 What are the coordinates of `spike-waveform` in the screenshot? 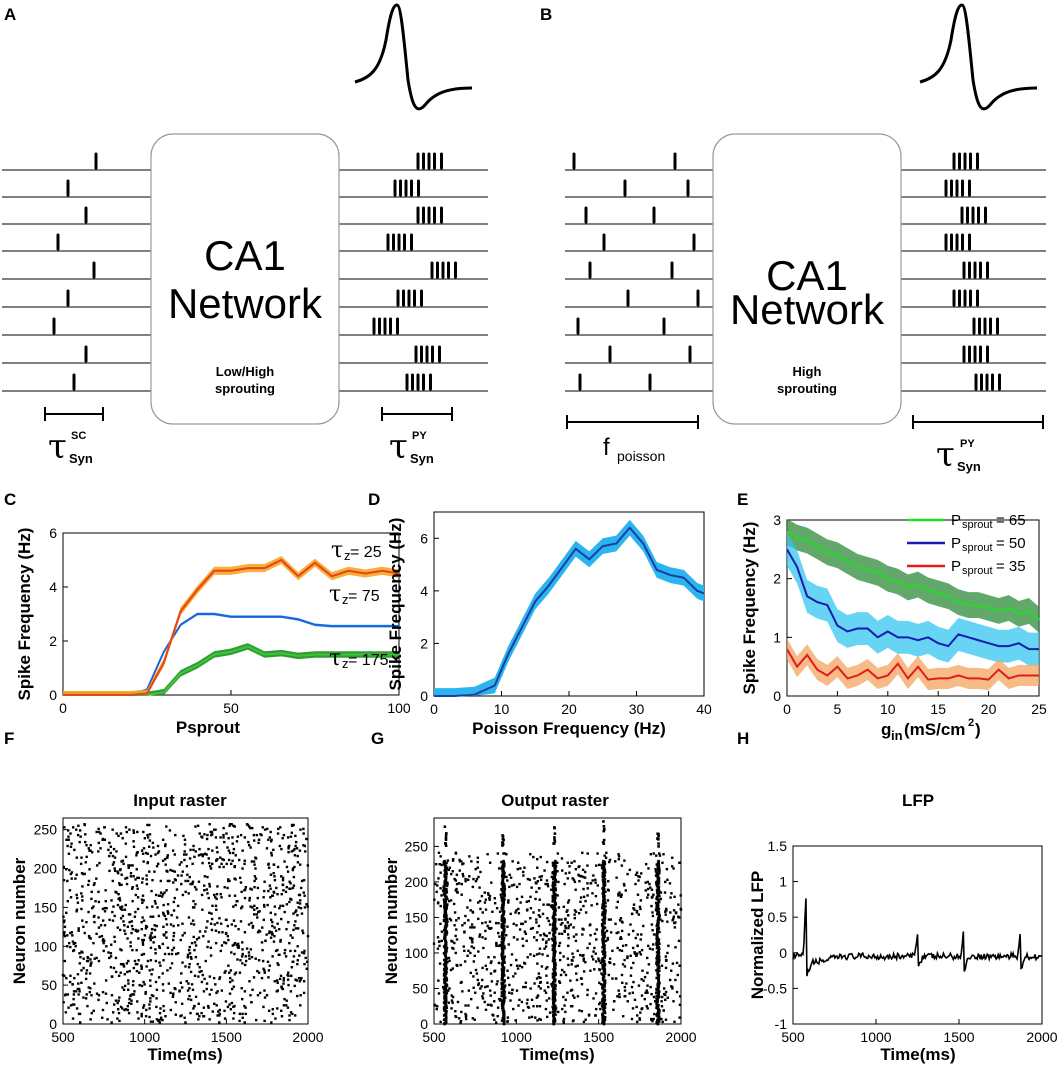 It's located at (978, 57).